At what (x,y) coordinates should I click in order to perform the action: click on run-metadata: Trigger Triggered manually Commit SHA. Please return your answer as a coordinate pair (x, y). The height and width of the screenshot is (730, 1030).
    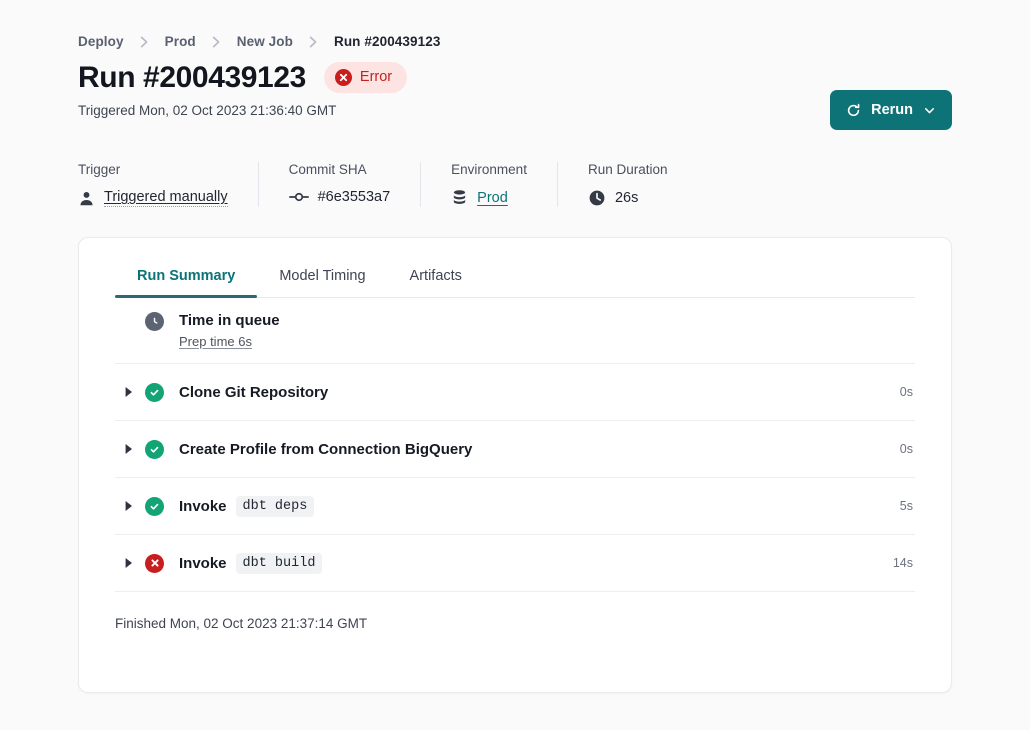
    Looking at the image, I should click on (515, 184).